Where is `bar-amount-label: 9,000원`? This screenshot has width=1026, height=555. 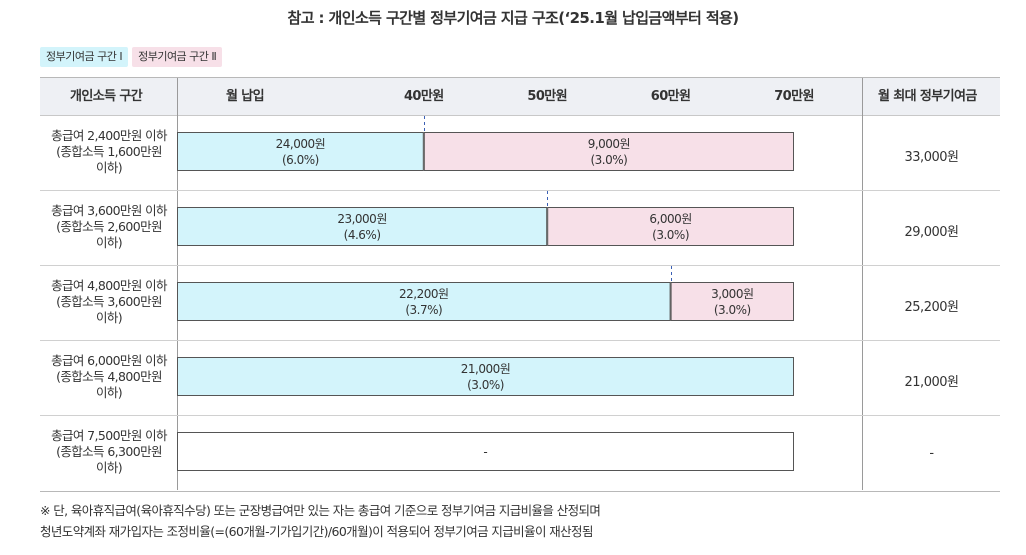
bar-amount-label: 9,000원 is located at coordinates (609, 144).